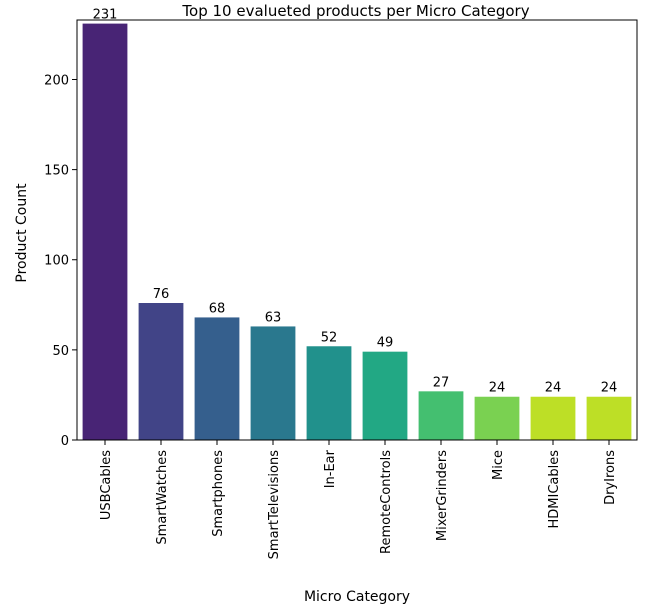 The width and height of the screenshot is (646, 612). What do you see at coordinates (441, 382) in the screenshot?
I see `bar-value-label: 27` at bounding box center [441, 382].